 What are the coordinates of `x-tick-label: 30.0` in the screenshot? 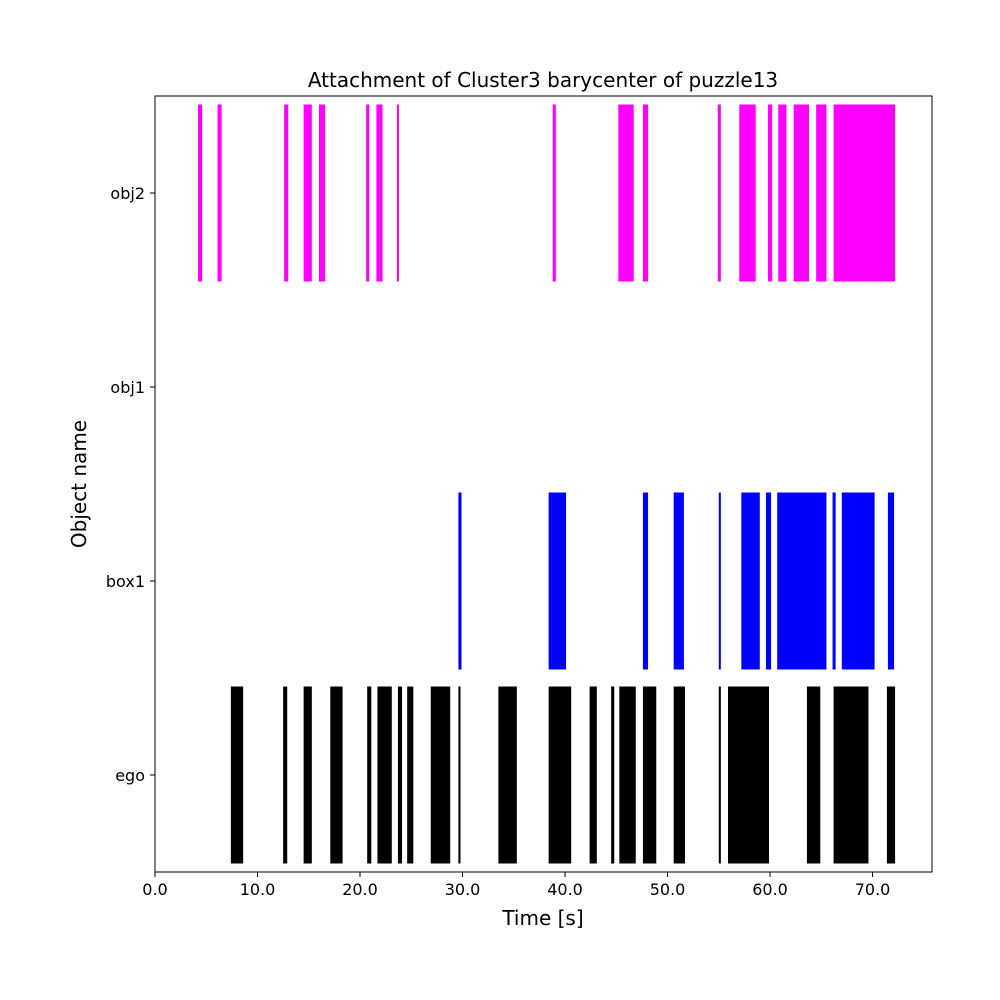 It's located at (463, 889).